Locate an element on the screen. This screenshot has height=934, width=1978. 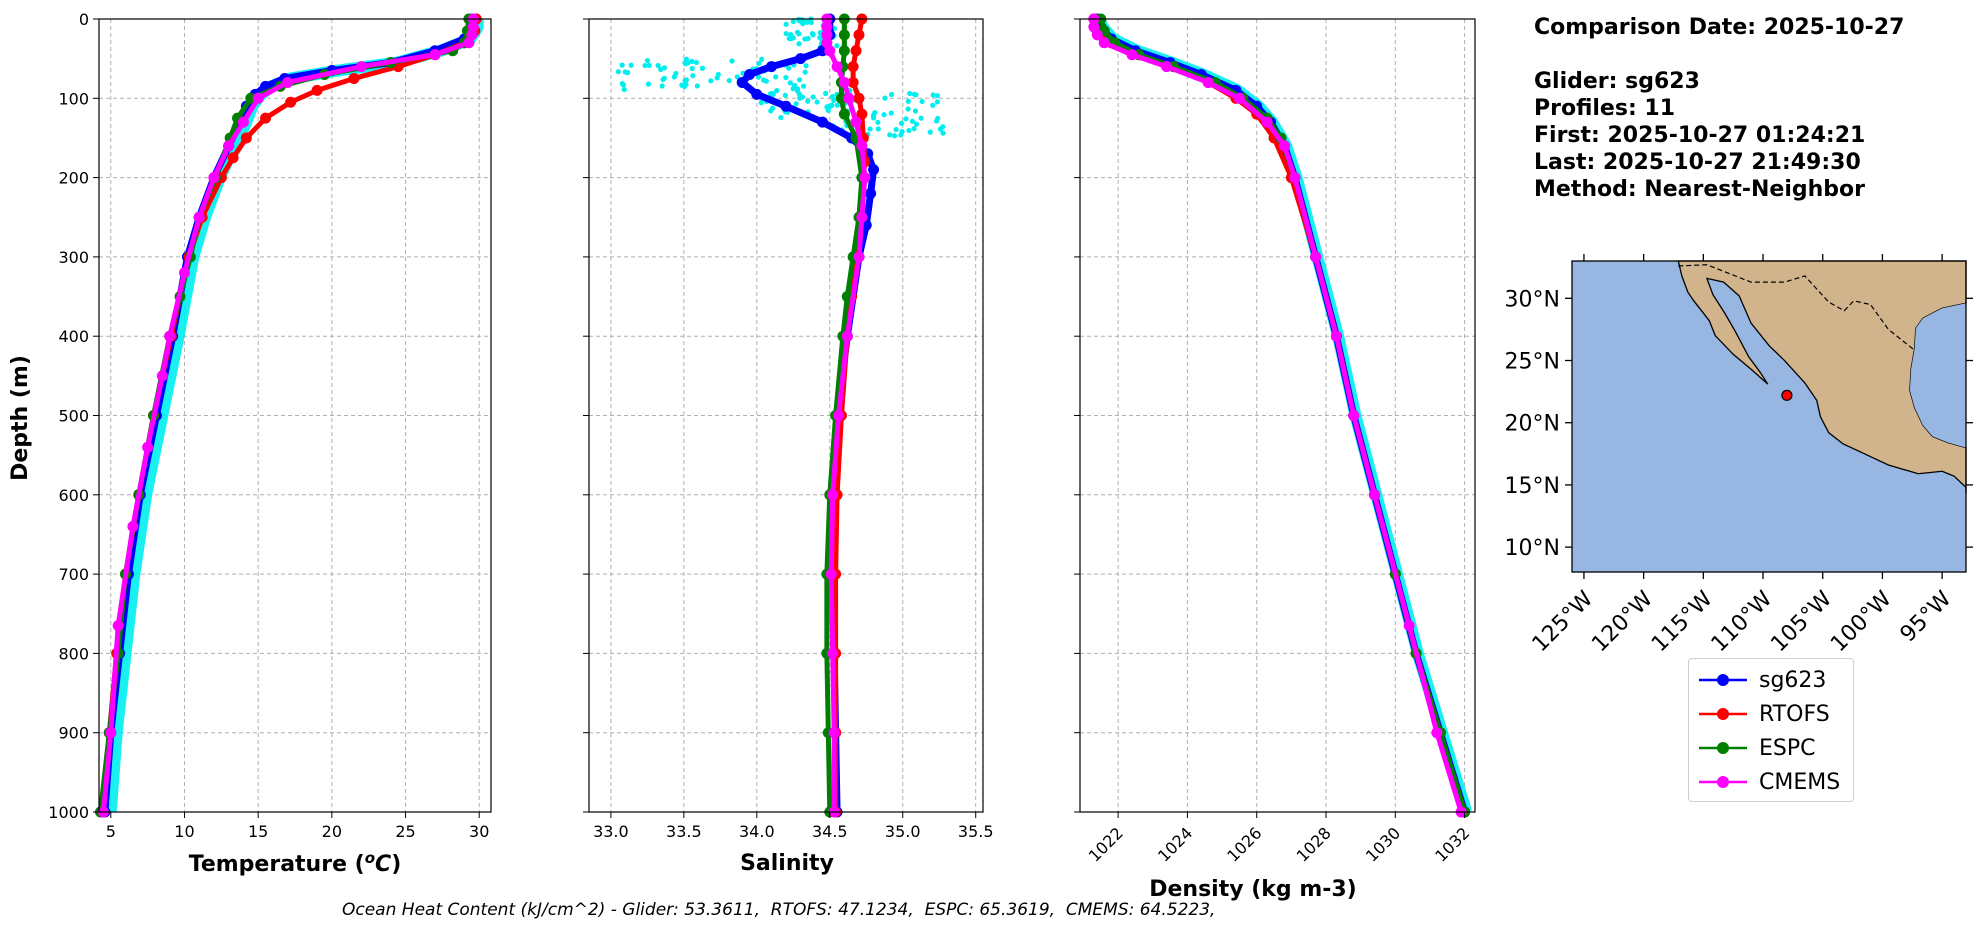
legend-label-sg623: sg623 is located at coordinates (1793, 680).